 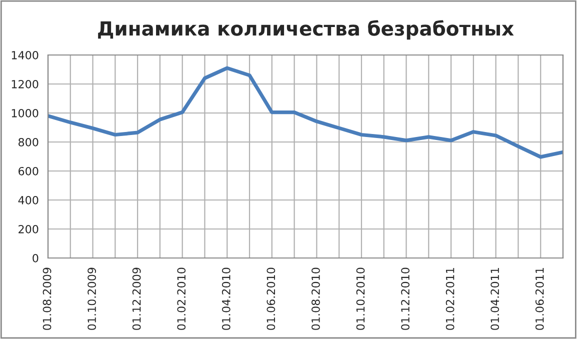 I want to click on x-tick-label: 01.06.2011, so click(x=539, y=299).